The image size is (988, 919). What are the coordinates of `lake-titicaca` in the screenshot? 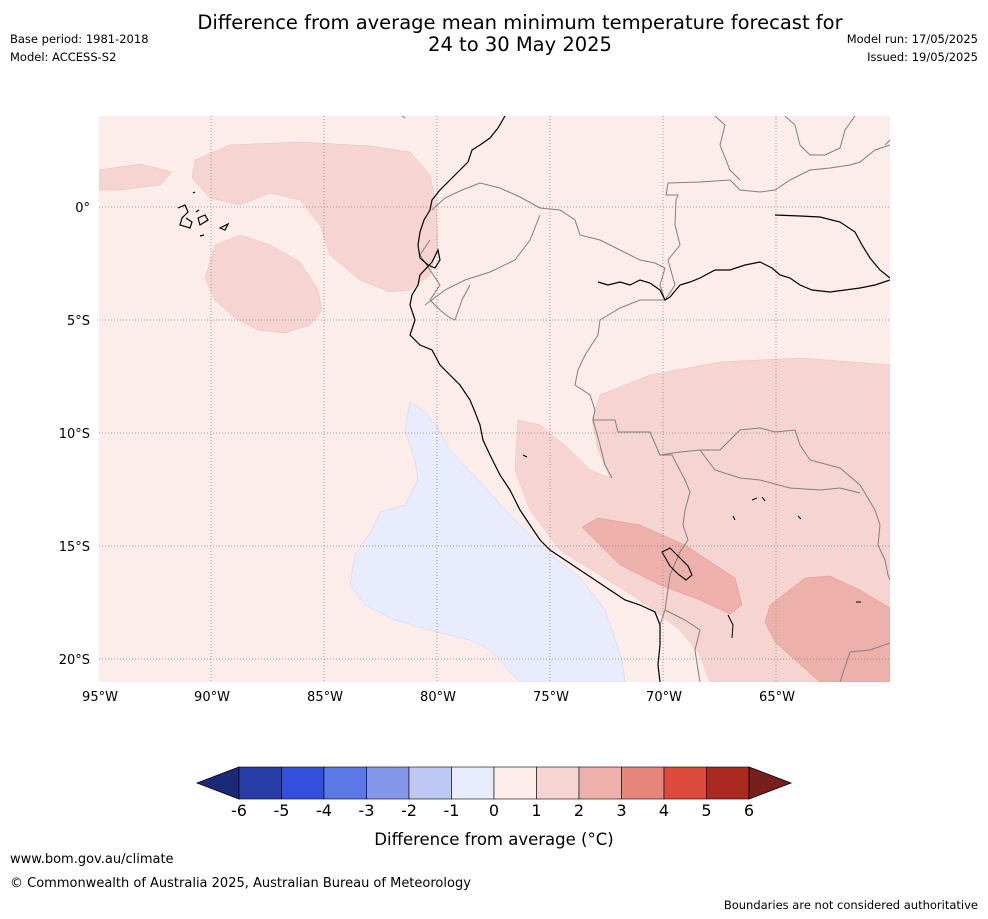 It's located at (677, 564).